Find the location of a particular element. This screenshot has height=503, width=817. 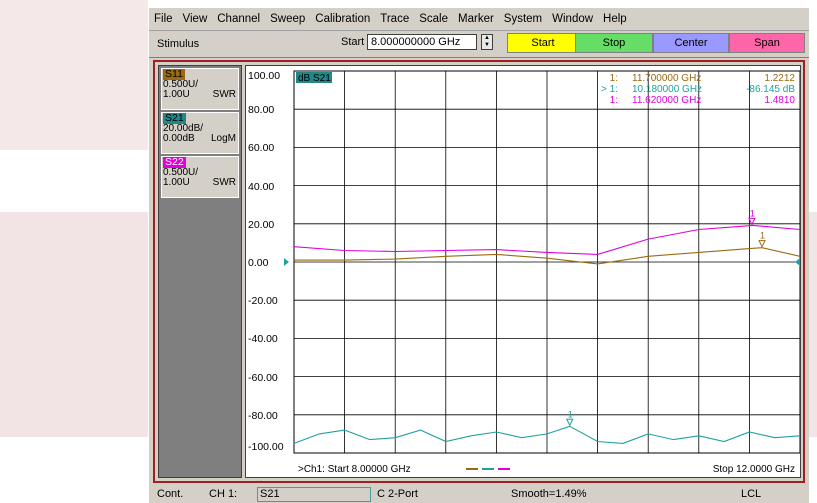

sweep-stop-info: Stop 12.0000 GHz is located at coordinates (754, 469).